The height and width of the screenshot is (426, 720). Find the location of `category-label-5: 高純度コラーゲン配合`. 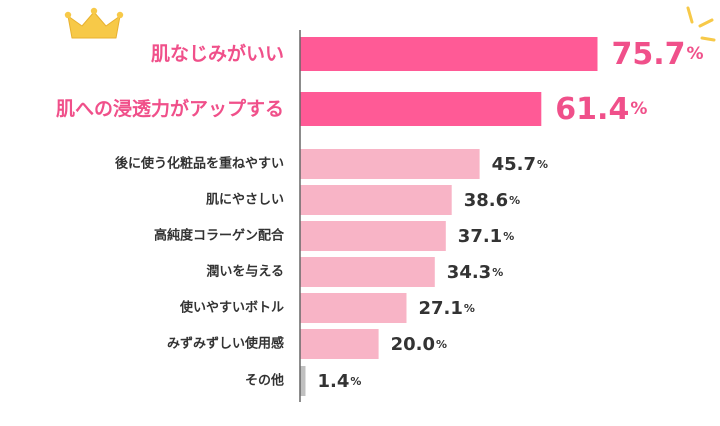

category-label-5: 高純度コラーゲン配合 is located at coordinates (219, 236).